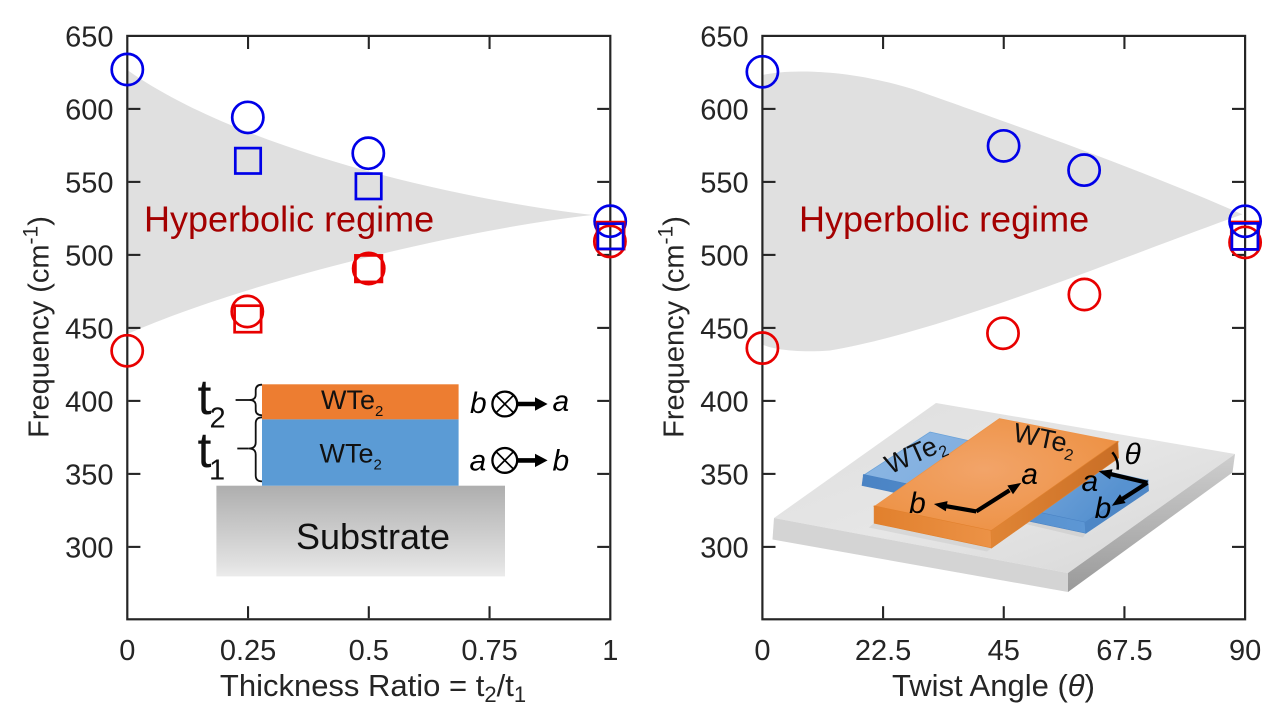  I want to click on svg-text: 0.5, so click(369, 651).